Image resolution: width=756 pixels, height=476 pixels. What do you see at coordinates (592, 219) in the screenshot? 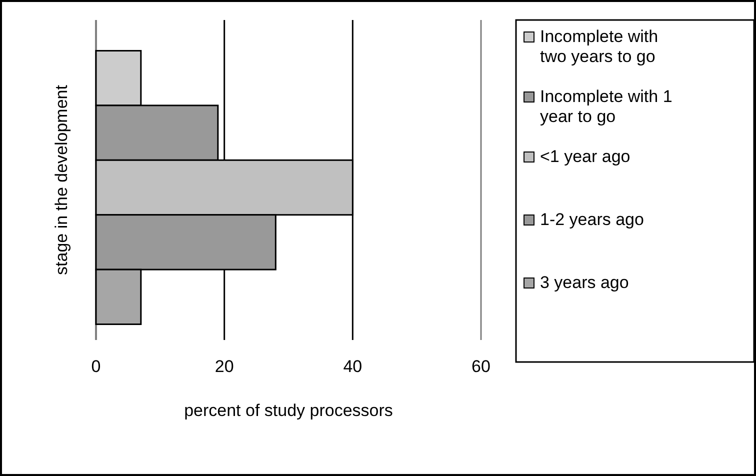
I see `legend-label: 1-2 years ago` at bounding box center [592, 219].